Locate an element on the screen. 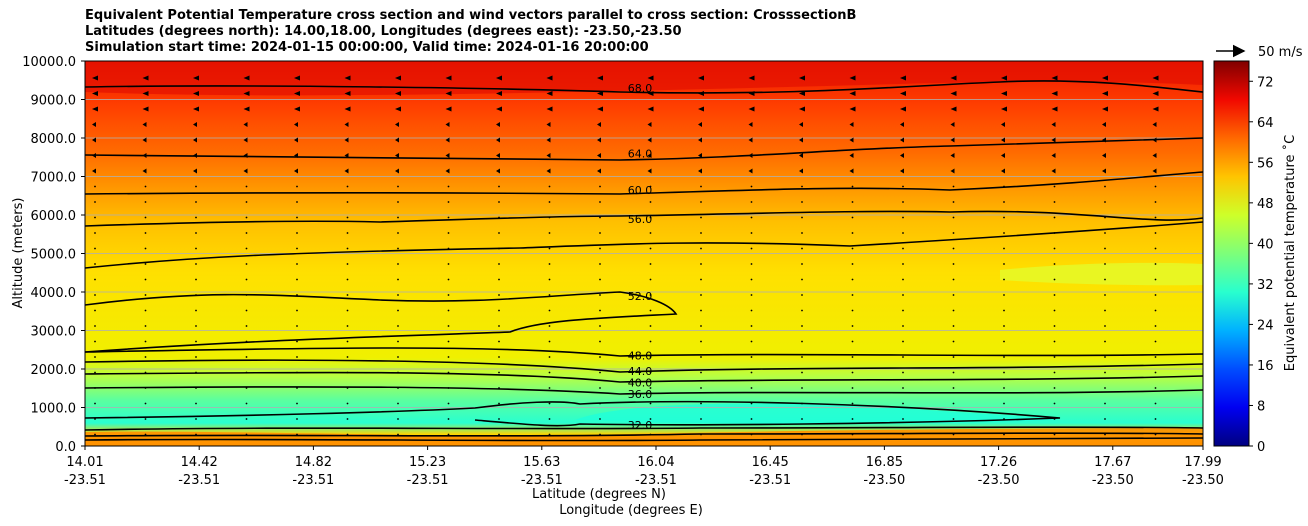 The image size is (1308, 526). colorbar-tick-label: 16 is located at coordinates (1265, 366).